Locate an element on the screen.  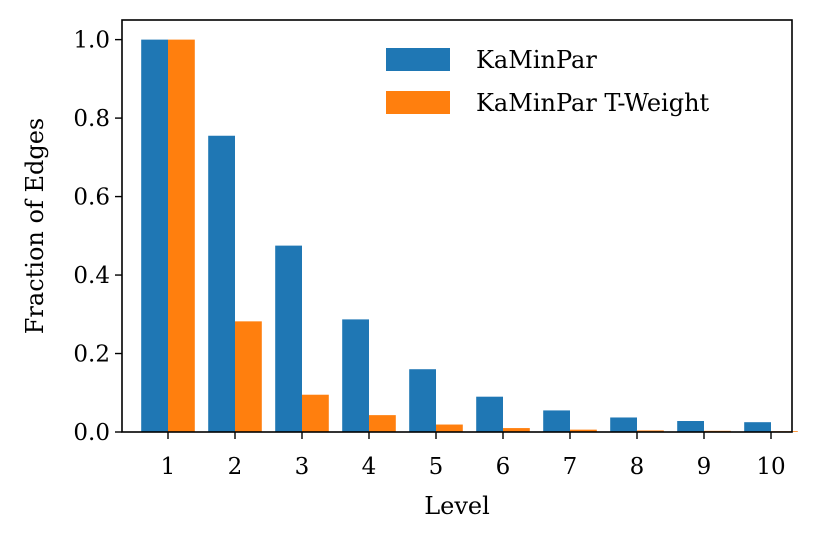
legend-swatch-kaminpar is located at coordinates (418, 59).